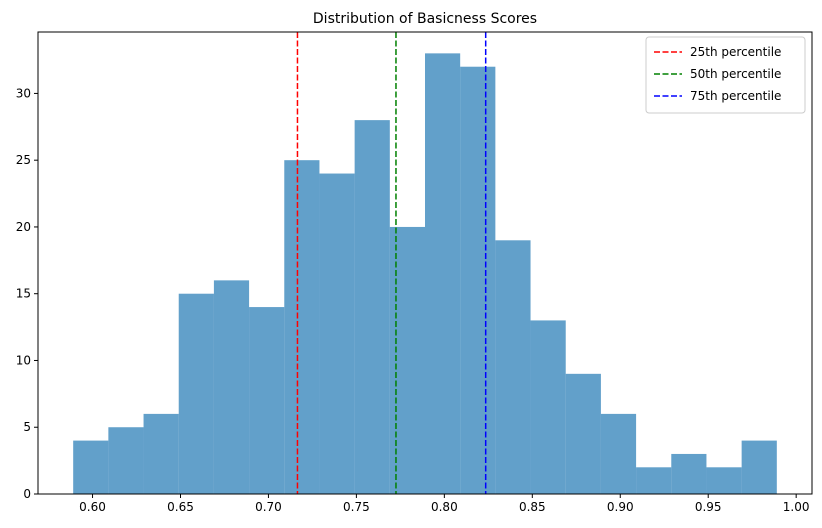  I want to click on chart-title: Distribution of Basicness Scores, so click(425, 19).